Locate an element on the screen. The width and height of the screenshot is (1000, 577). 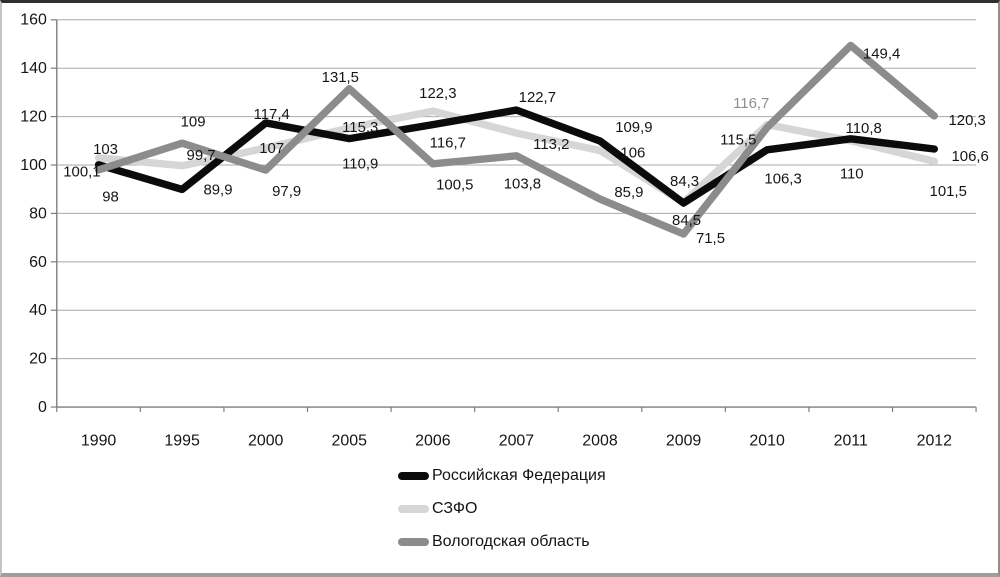
y-axis-label: 20 is located at coordinates (38, 359).